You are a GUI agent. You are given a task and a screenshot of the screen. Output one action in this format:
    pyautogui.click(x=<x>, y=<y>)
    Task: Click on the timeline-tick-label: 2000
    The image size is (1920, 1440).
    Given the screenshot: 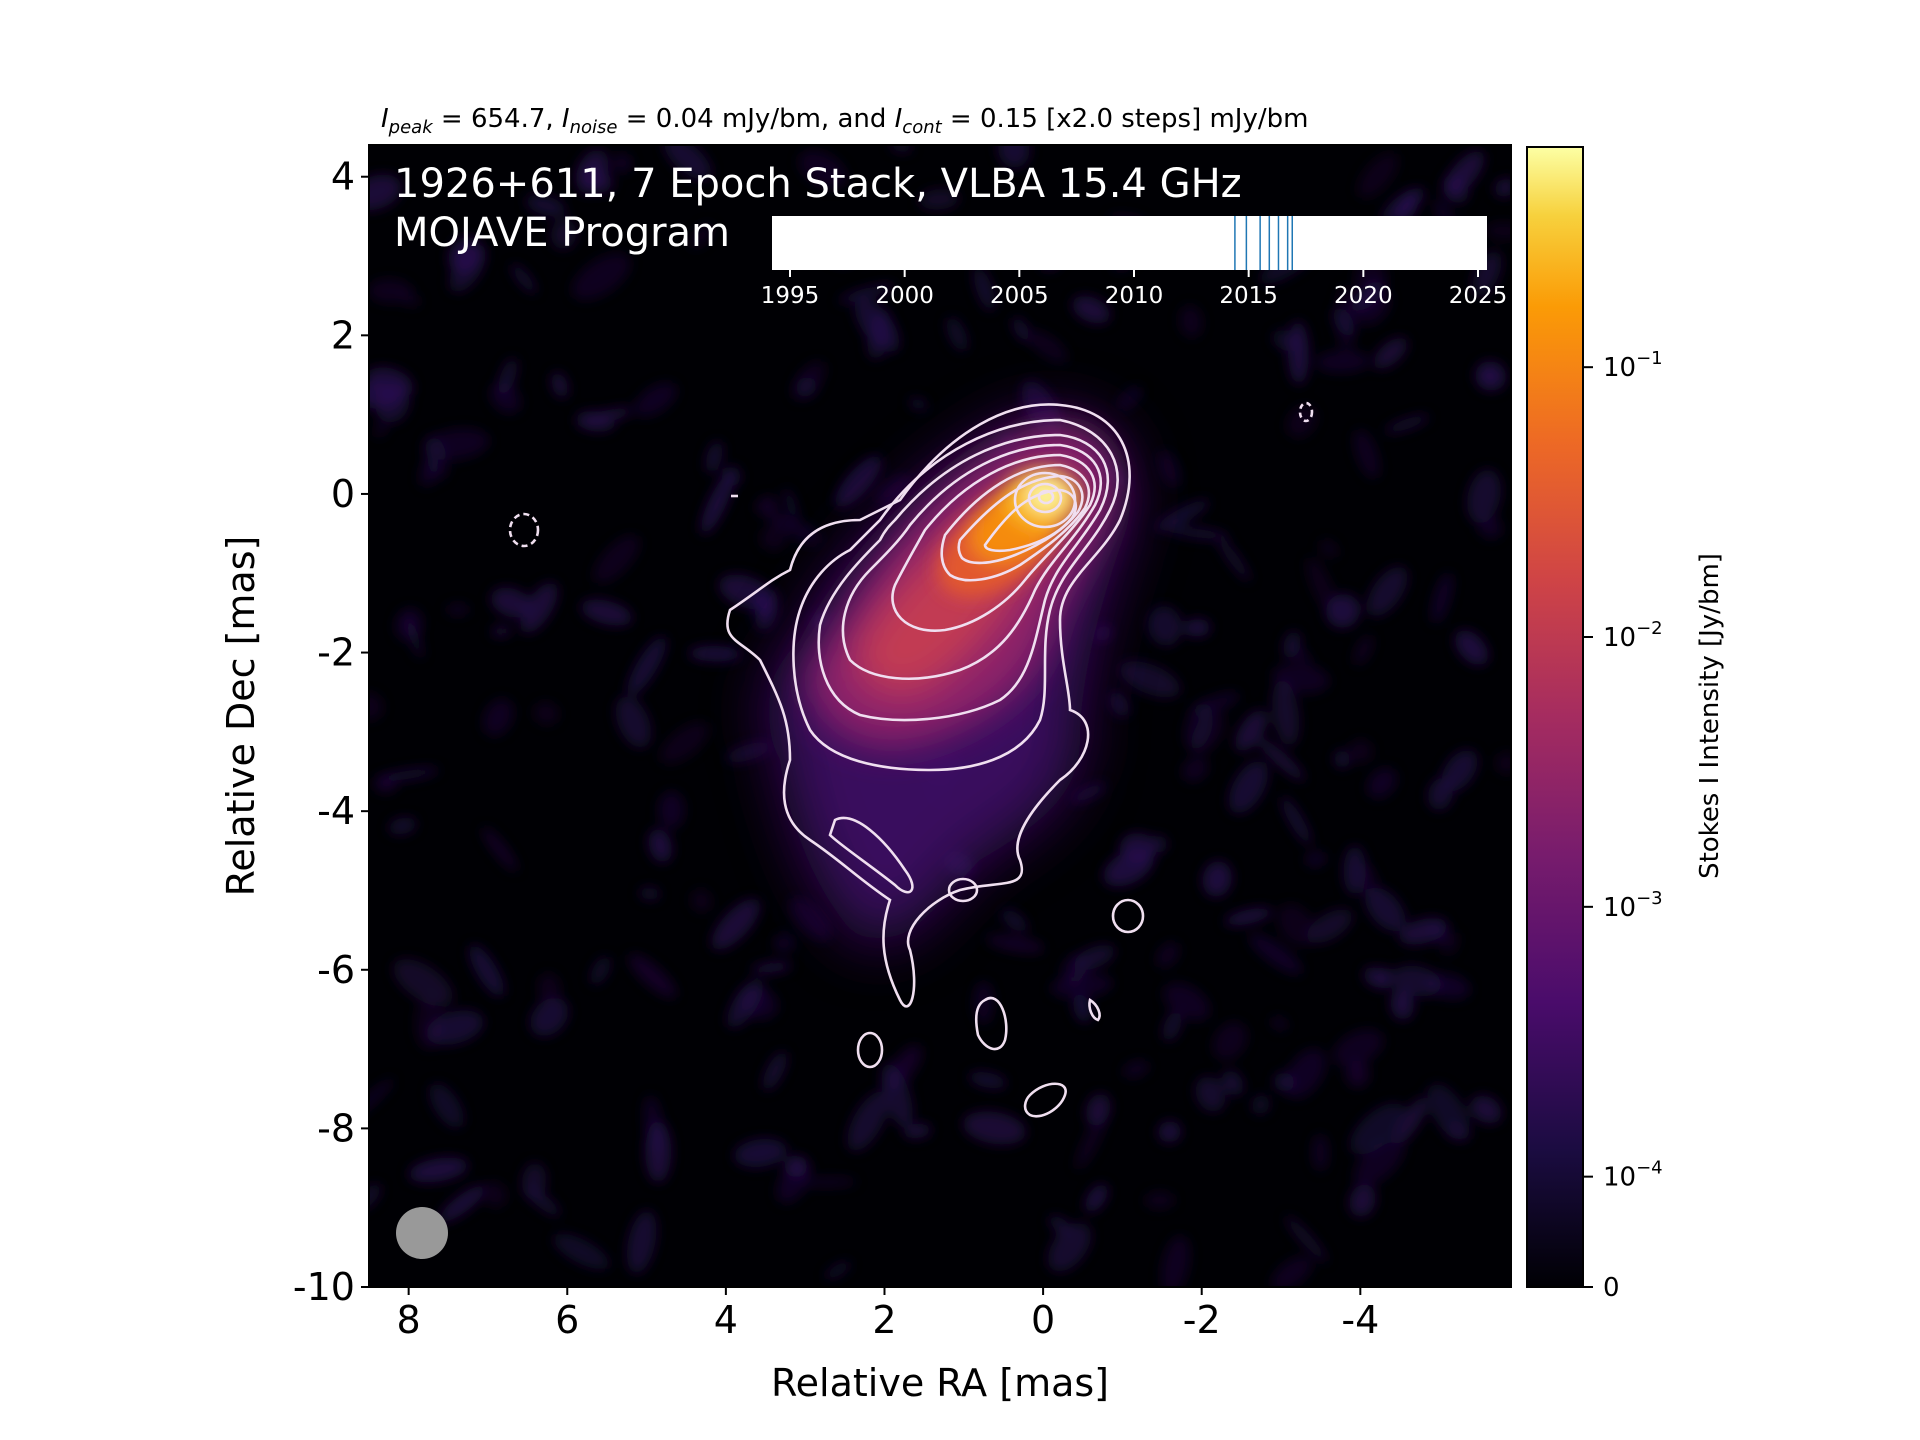 What is the action you would take?
    pyautogui.click(x=904, y=296)
    